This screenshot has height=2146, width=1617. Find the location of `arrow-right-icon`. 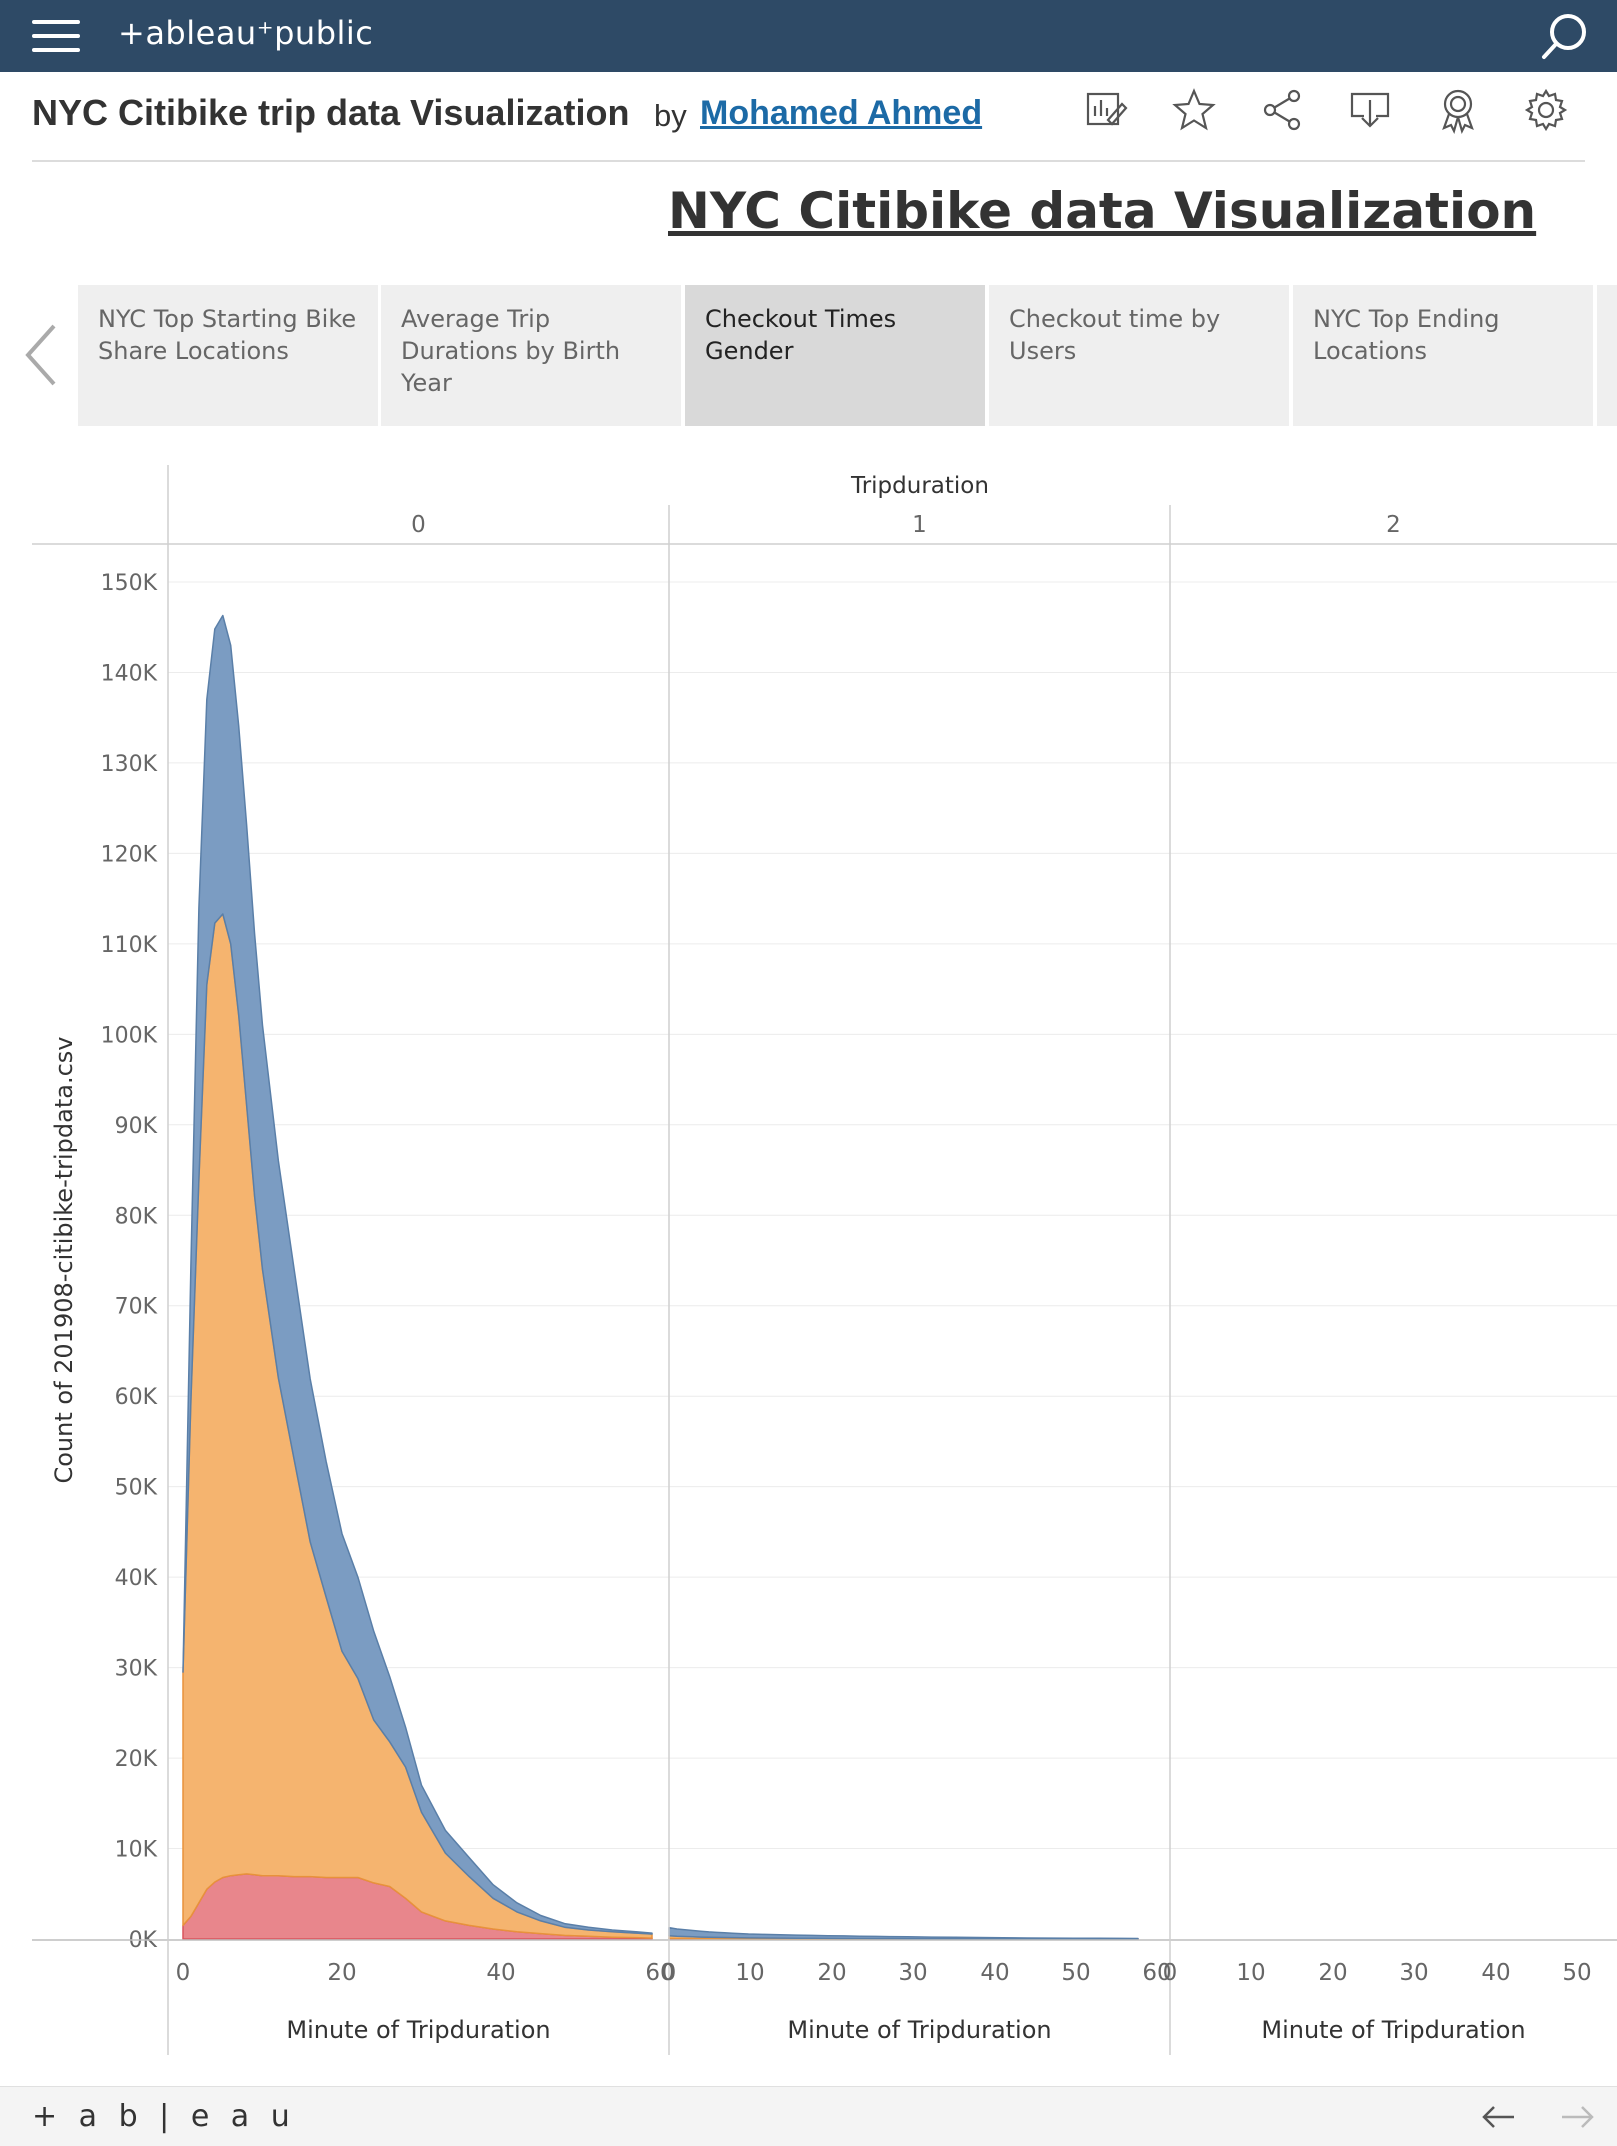

arrow-right-icon is located at coordinates (1578, 2117).